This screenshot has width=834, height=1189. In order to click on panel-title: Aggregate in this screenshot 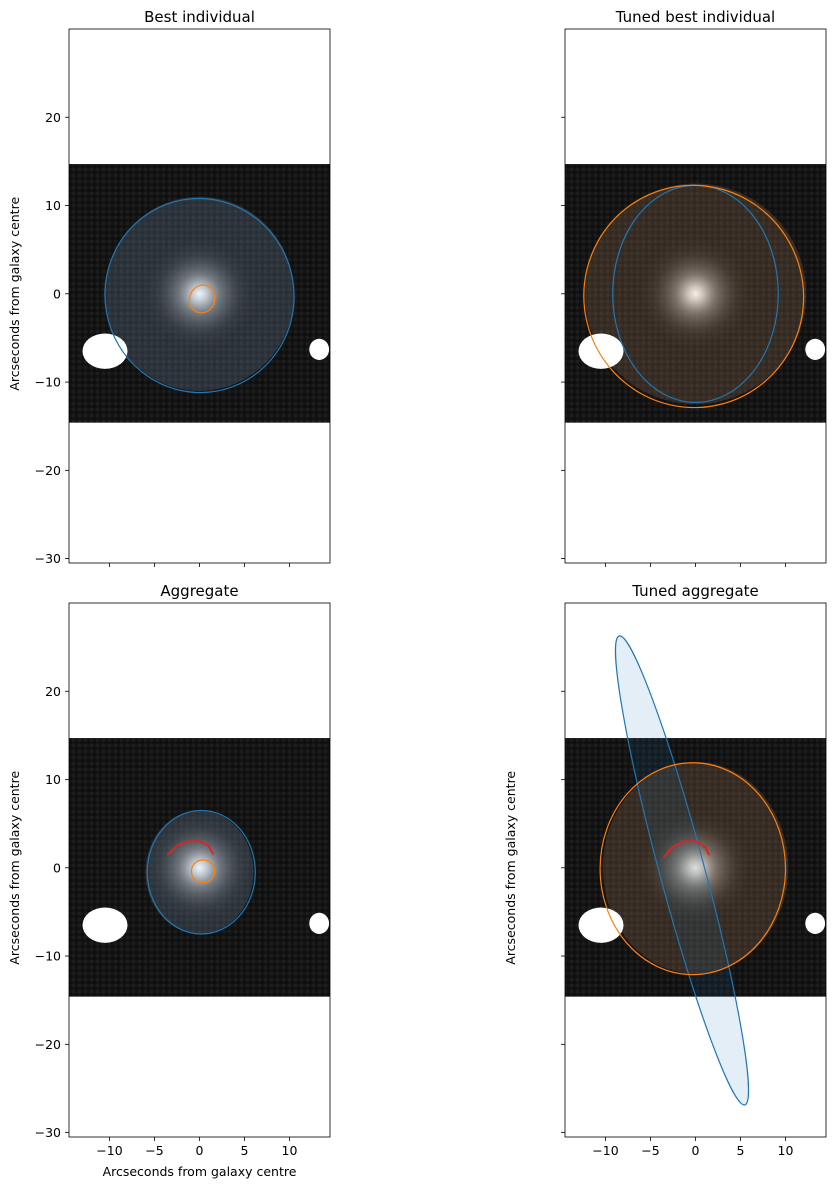, I will do `click(199, 591)`.